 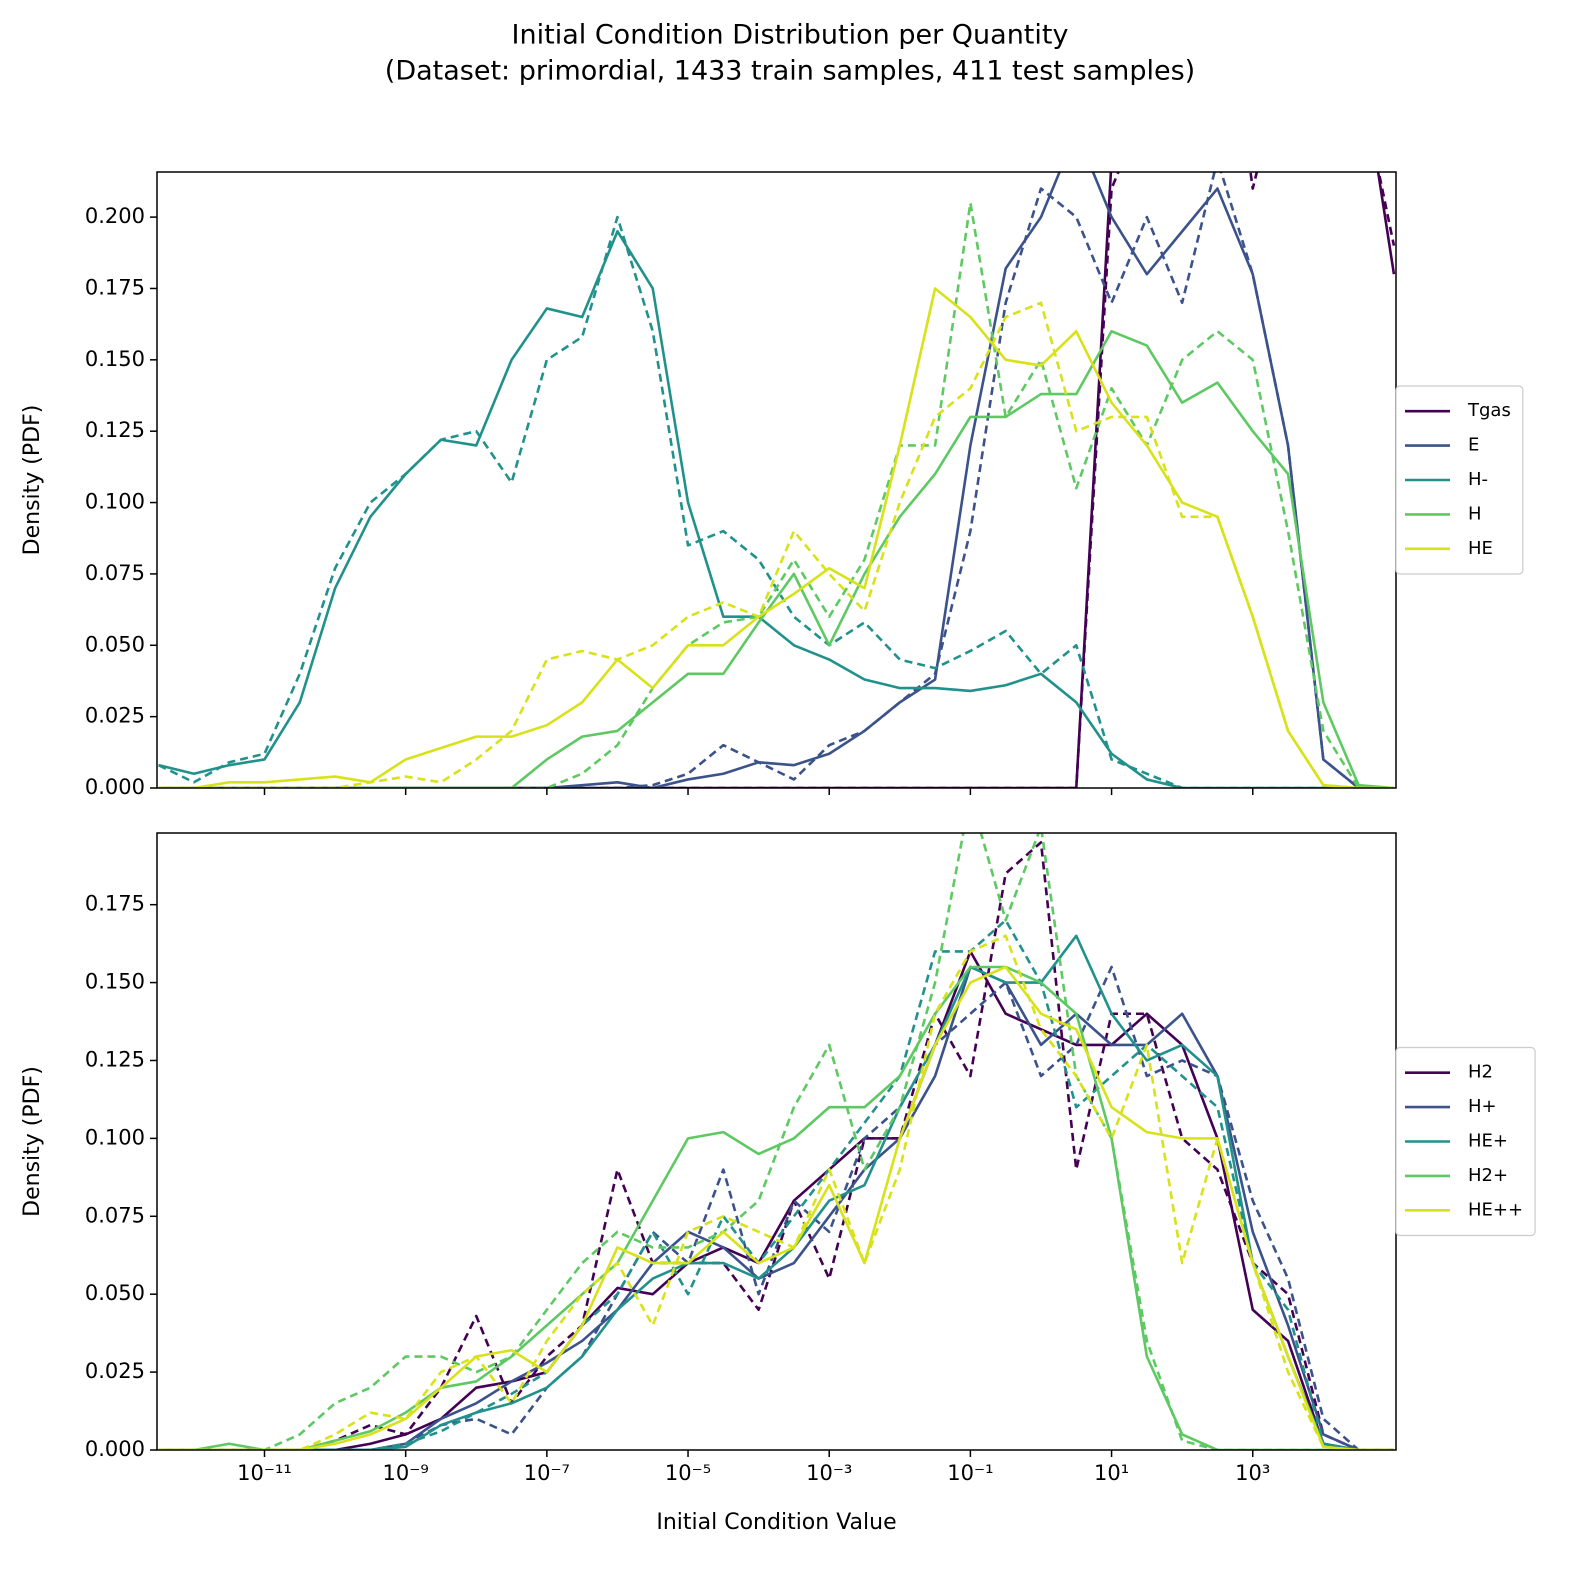 What do you see at coordinates (547, 1473) in the screenshot?
I see `x-tick-label: 10⁻⁷` at bounding box center [547, 1473].